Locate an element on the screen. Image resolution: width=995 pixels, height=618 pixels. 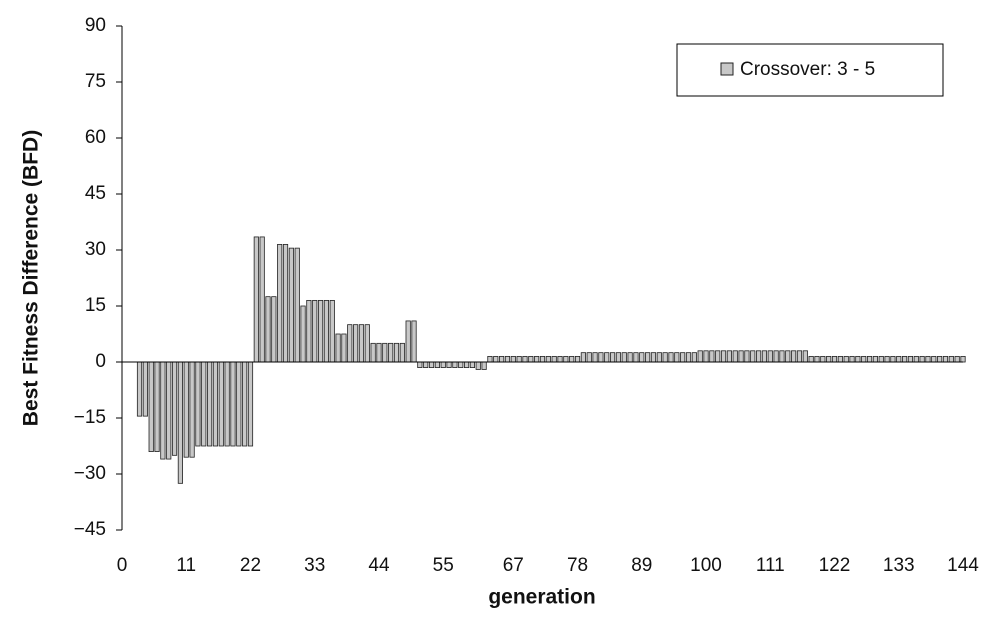
x-tick-label: 122 is located at coordinates (835, 565).